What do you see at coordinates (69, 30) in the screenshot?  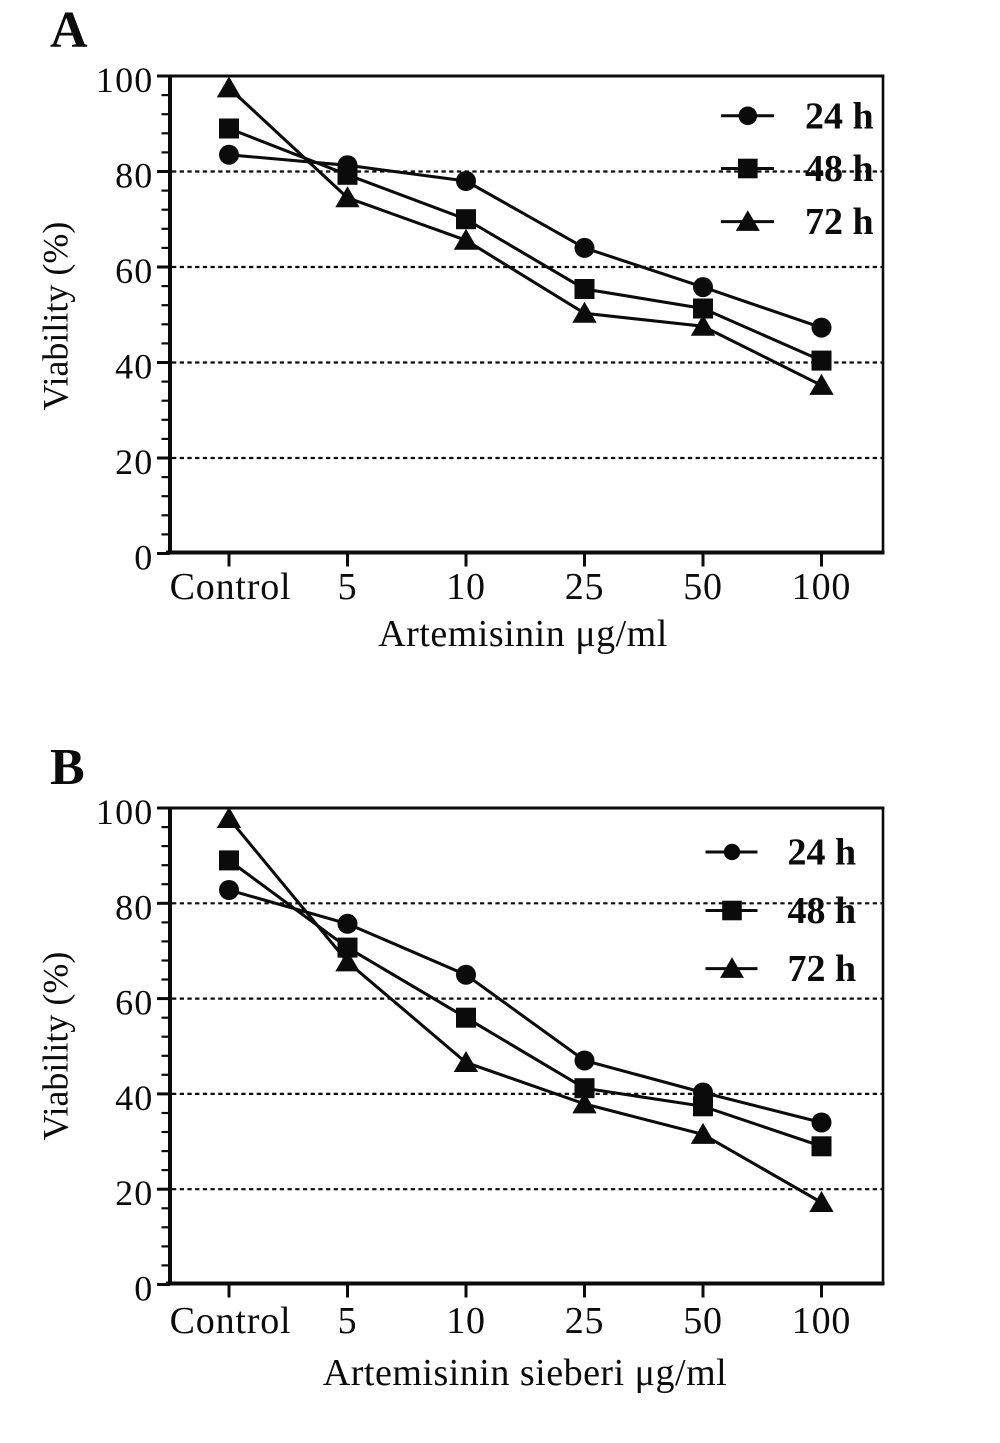 I see `svg-text: A` at bounding box center [69, 30].